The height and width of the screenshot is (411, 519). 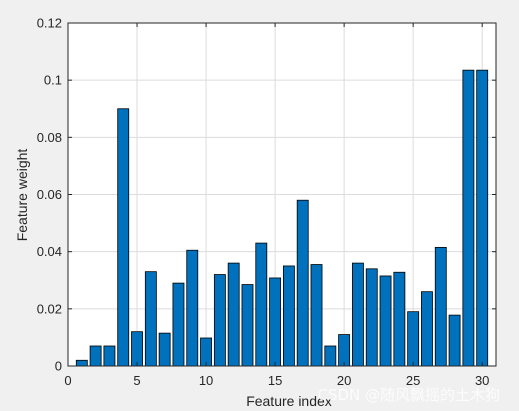 What do you see at coordinates (49, 308) in the screenshot?
I see `y-tick-label: 0.02` at bounding box center [49, 308].